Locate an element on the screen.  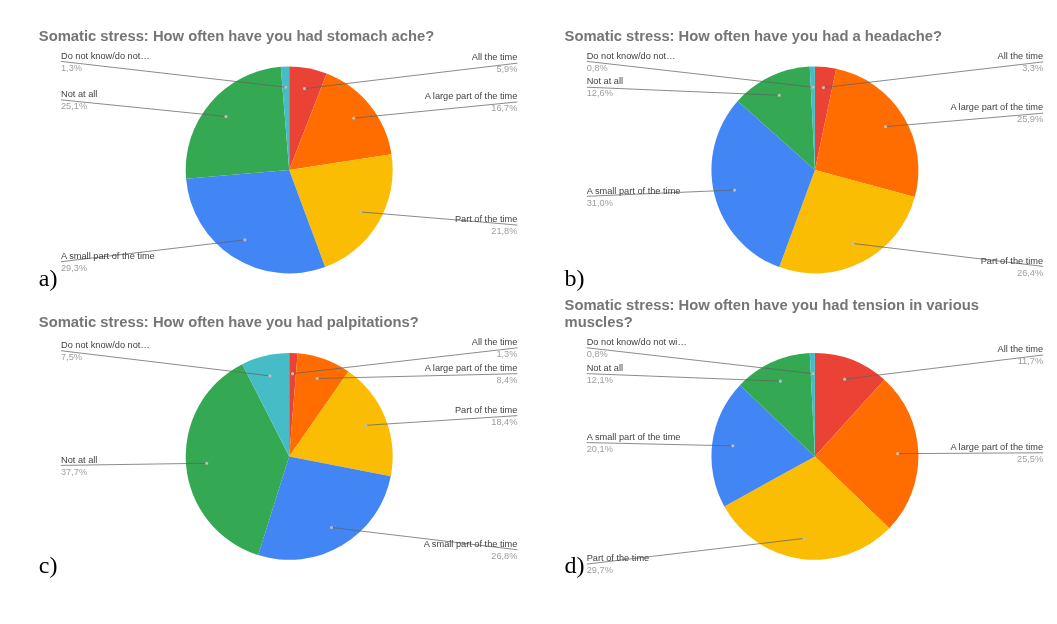
chart-title: Somatic stress: How often have you had stomach ache? is located at coordinates (236, 35).